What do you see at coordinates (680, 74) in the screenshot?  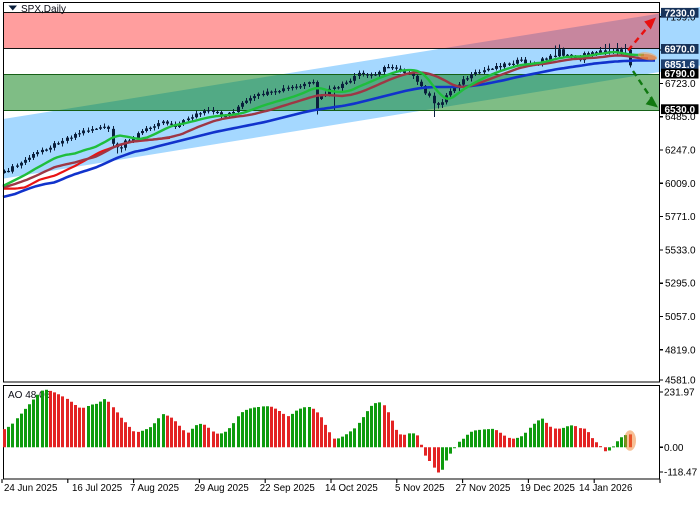 I see `svg-text: 6790.0` at bounding box center [680, 74].